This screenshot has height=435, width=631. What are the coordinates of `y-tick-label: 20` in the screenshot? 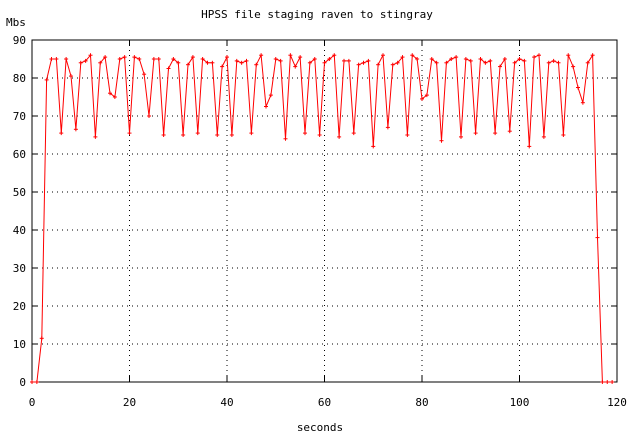 It's located at (19, 306).